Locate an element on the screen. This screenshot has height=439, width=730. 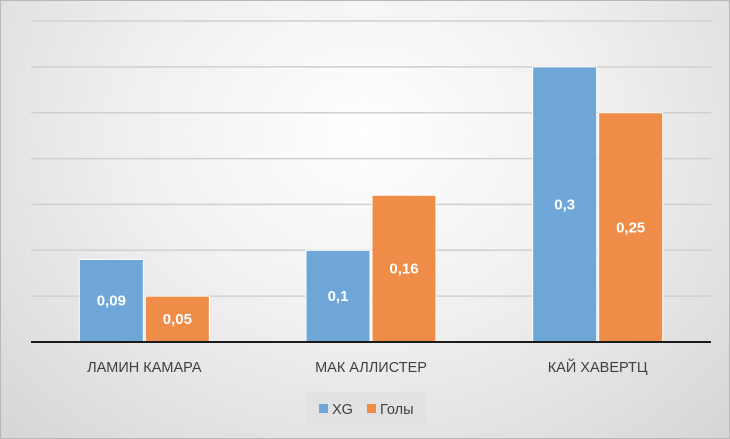
bar-голы-1 is located at coordinates (177, 319).